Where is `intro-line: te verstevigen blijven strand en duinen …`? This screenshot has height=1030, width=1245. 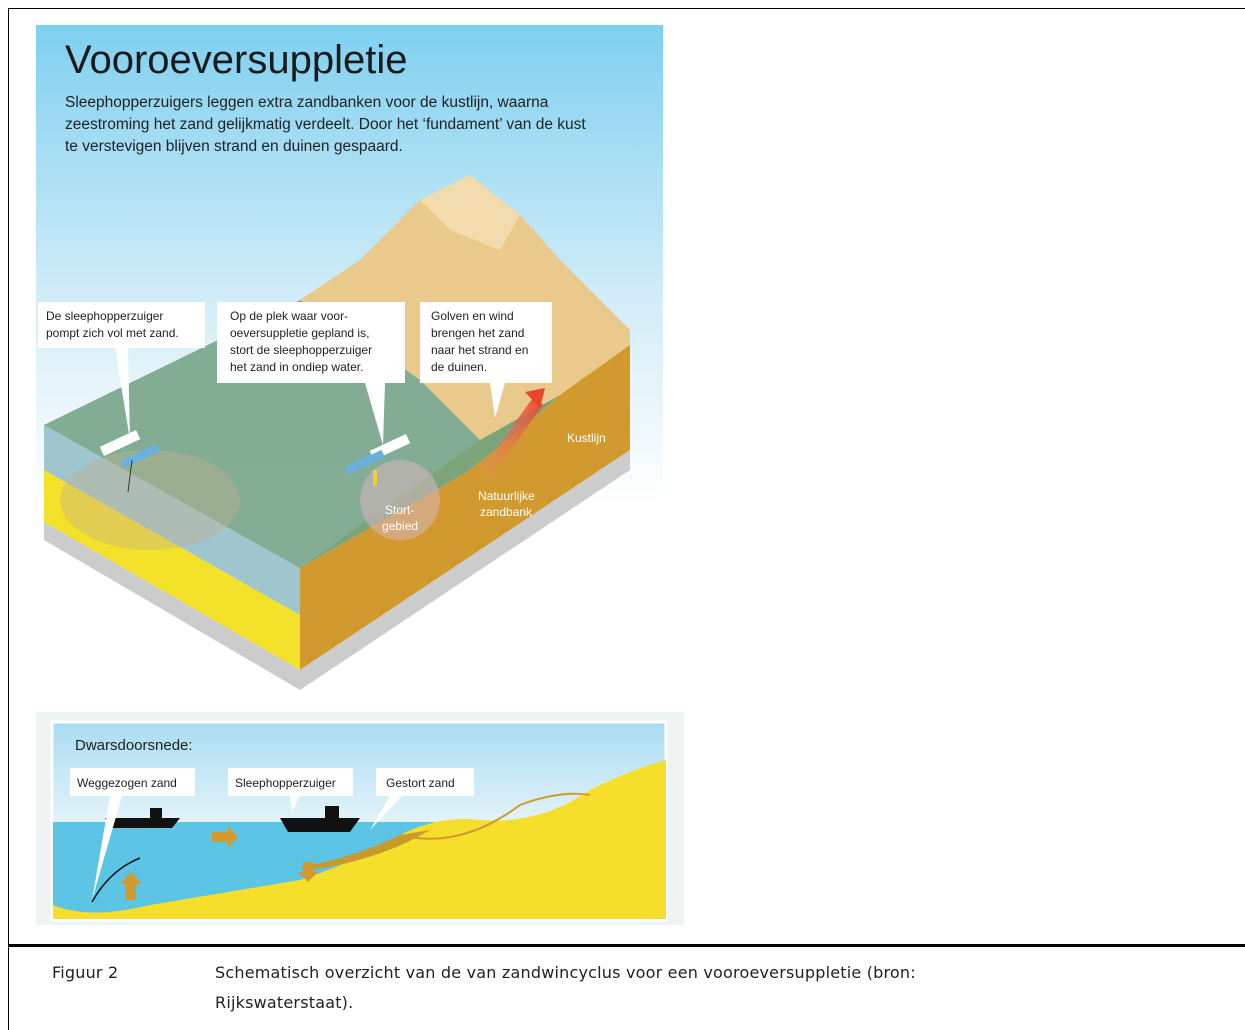
intro-line: te verstevigen blijven strand en duinen … is located at coordinates (234, 146).